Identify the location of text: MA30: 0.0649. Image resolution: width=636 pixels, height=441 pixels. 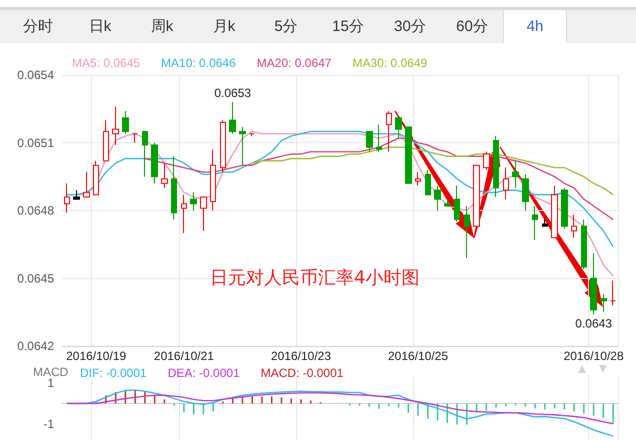
(390, 63).